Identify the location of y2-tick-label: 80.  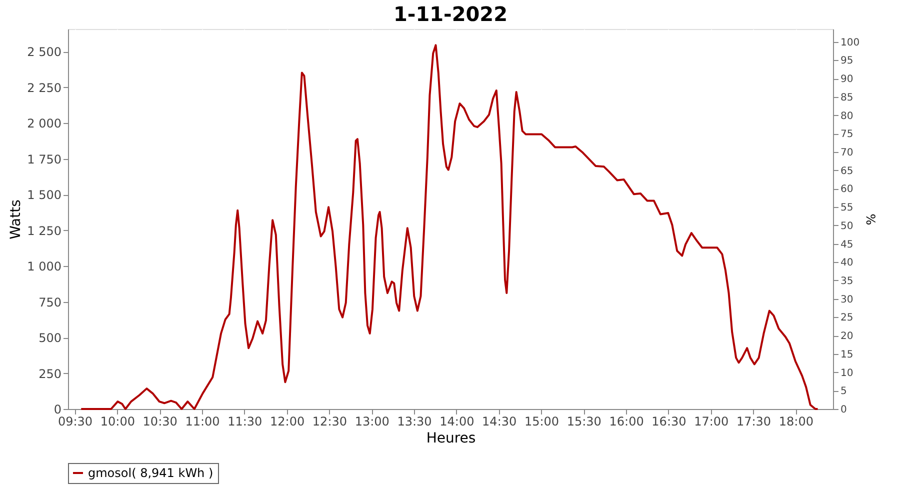
(847, 116).